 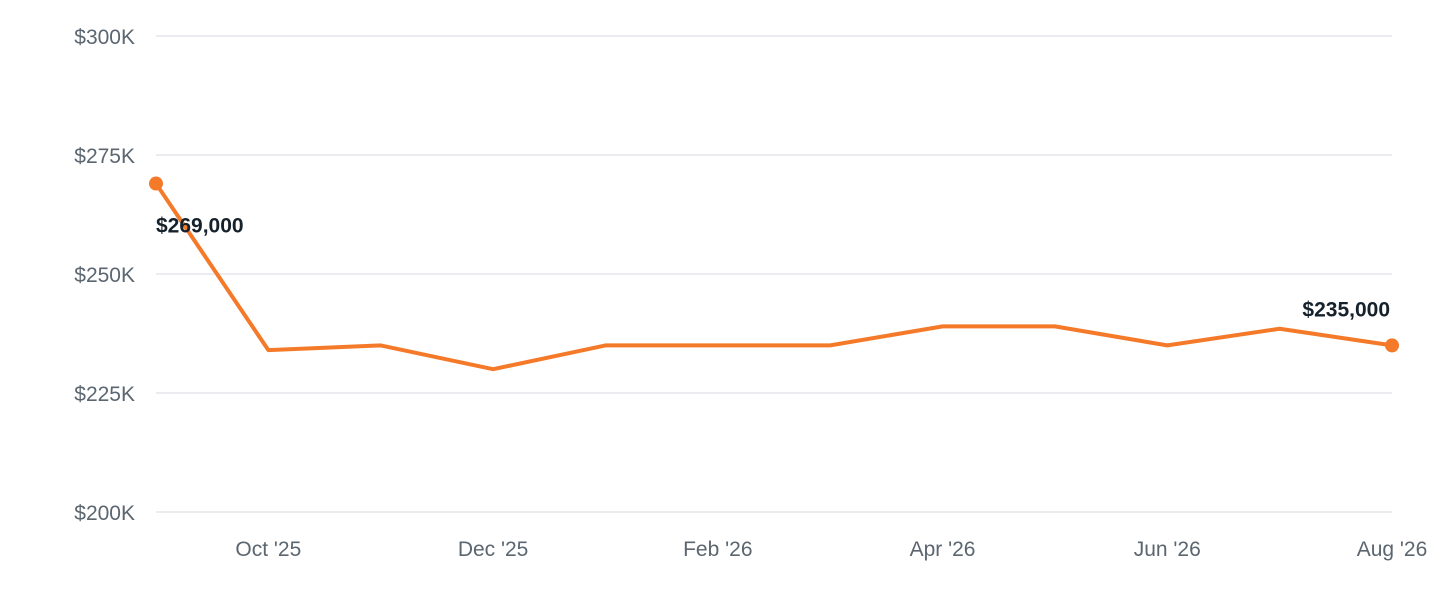 What do you see at coordinates (493, 549) in the screenshot?
I see `x-tick-label: Dec '25` at bounding box center [493, 549].